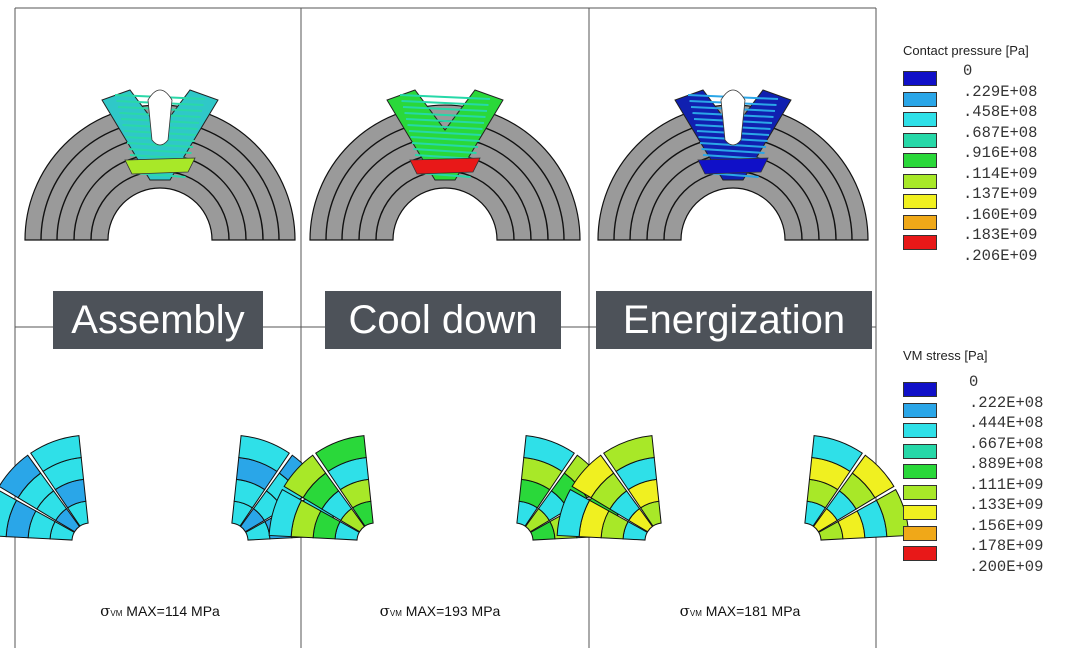  Describe the element at coordinates (1006, 525) in the screenshot. I see `legend-tick-label: .156E+09` at that location.